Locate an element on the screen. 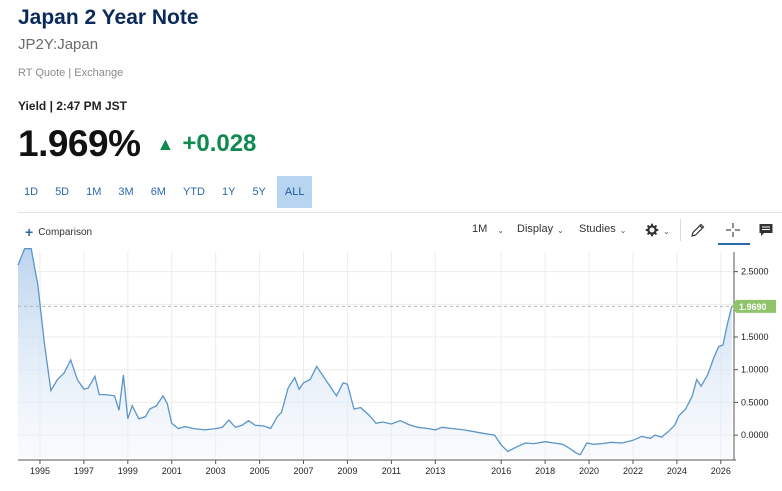  y-tick-label: 1.5000 is located at coordinates (755, 337).